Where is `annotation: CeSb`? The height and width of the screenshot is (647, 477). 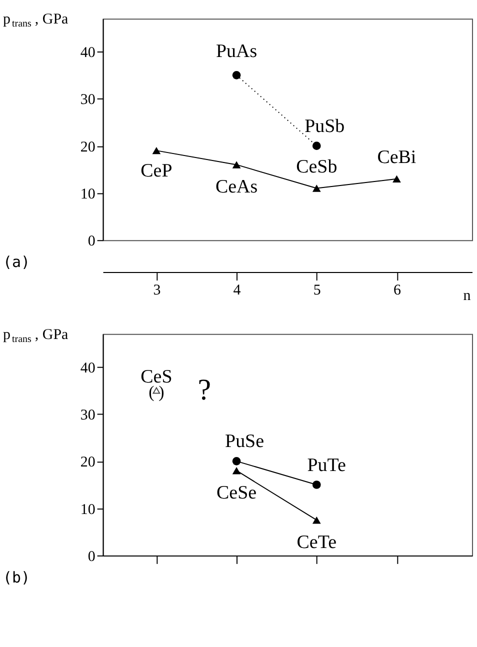 annotation: CeSb is located at coordinates (317, 167).